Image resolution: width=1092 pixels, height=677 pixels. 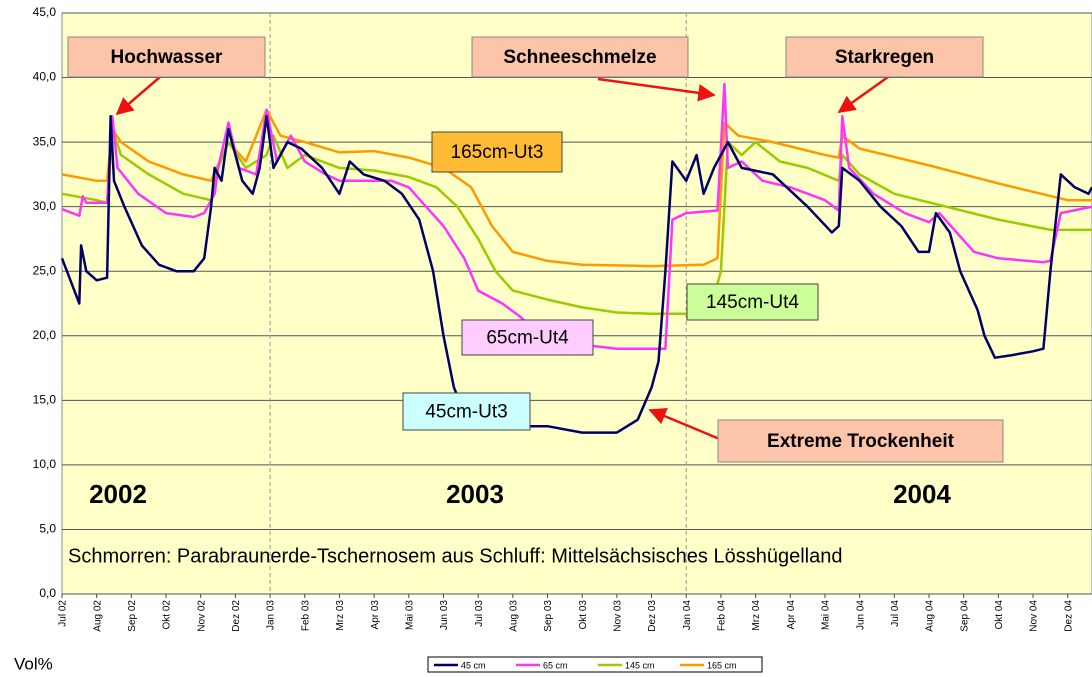 I want to click on x-tick-label: Sep 04, so click(x=964, y=616).